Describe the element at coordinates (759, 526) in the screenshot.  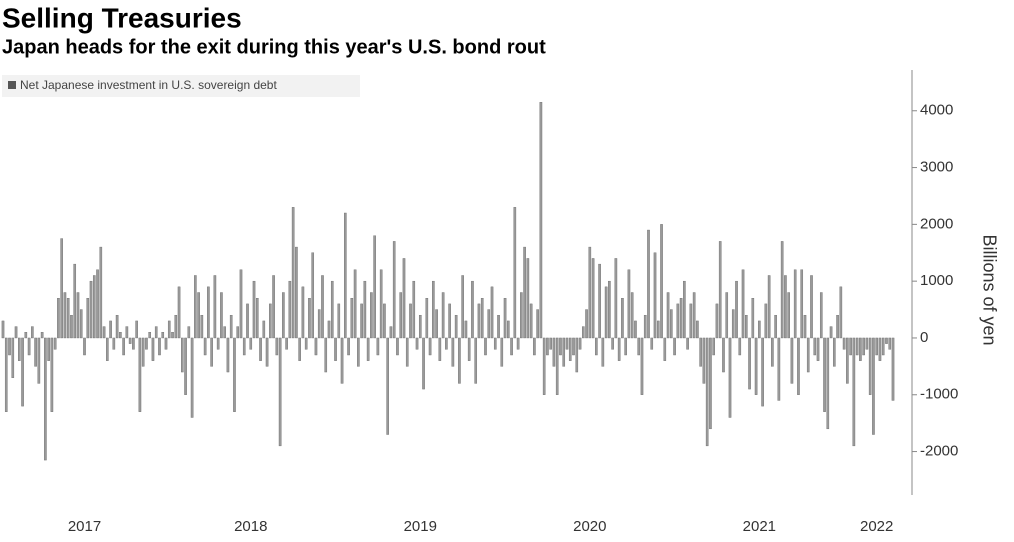
I see `x-tick-label: 2021` at that location.